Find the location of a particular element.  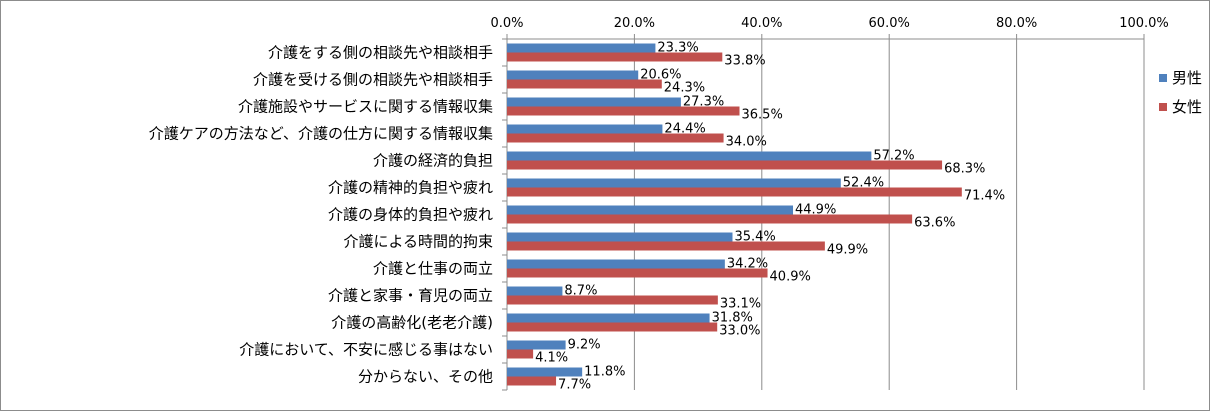

data-label: 9.2% is located at coordinates (584, 345).